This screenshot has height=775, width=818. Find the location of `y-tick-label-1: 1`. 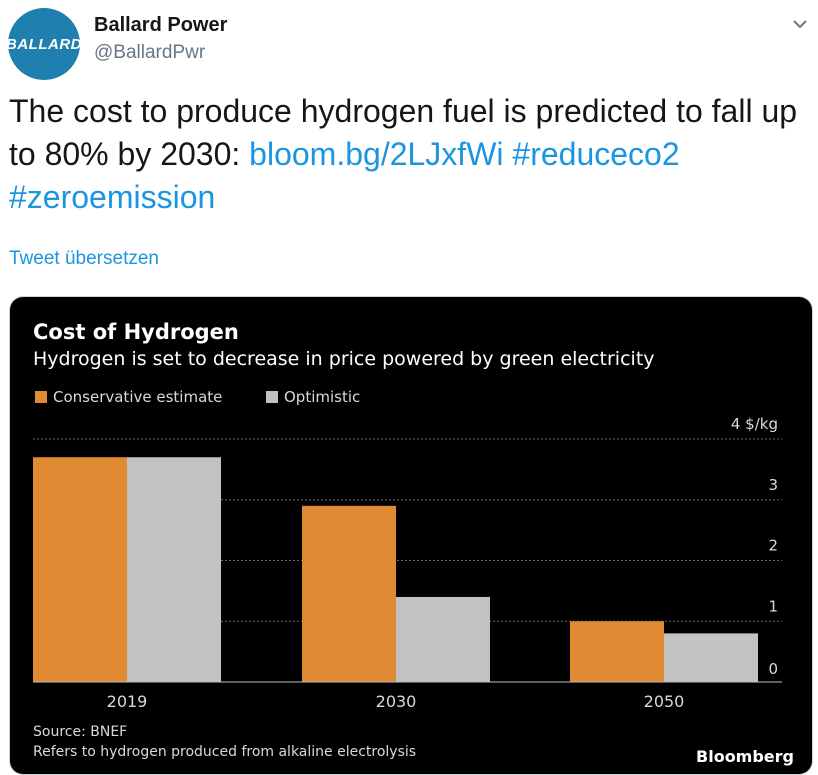

y-tick-label-1: 1 is located at coordinates (773, 606).